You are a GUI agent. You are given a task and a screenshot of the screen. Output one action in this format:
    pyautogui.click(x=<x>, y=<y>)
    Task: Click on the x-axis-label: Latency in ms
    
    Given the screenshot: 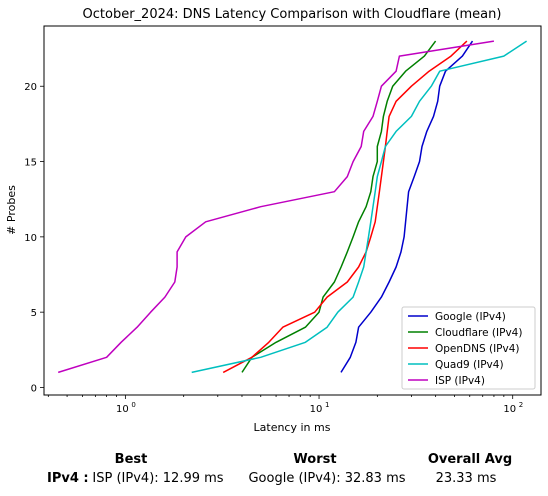 What is the action you would take?
    pyautogui.click(x=292, y=427)
    